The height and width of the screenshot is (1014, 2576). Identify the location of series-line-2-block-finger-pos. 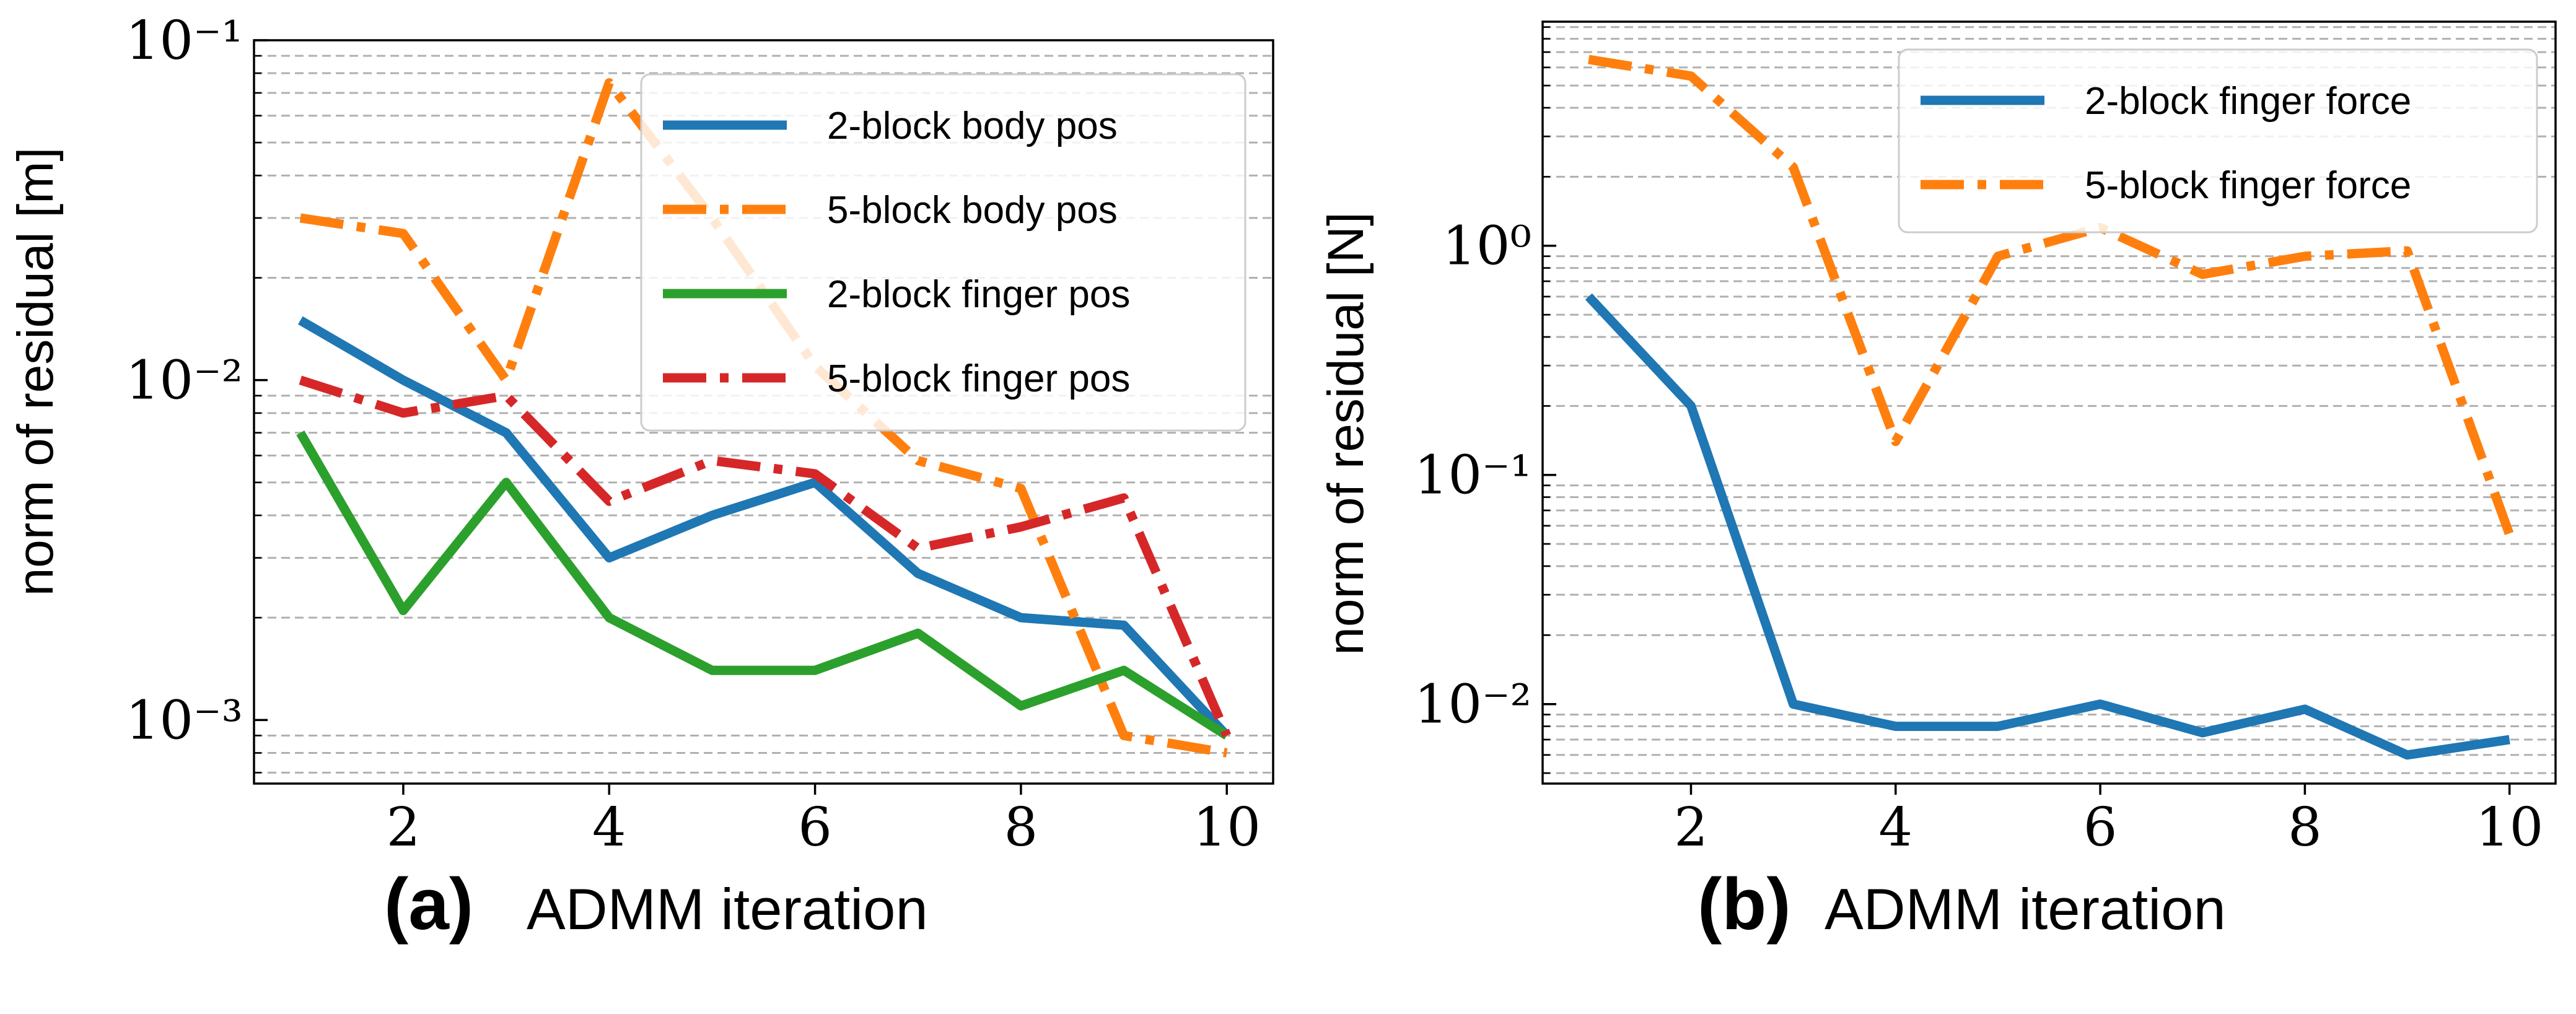
(763, 585).